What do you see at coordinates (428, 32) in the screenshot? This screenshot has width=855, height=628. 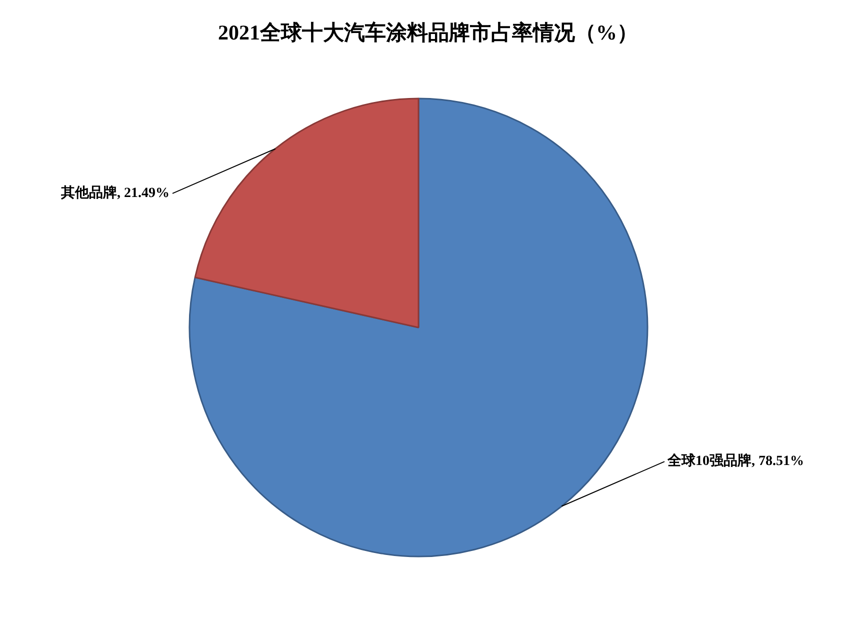 I see `chart-title: 2021全球十大汽车涂料品牌市占率情况（%）` at bounding box center [428, 32].